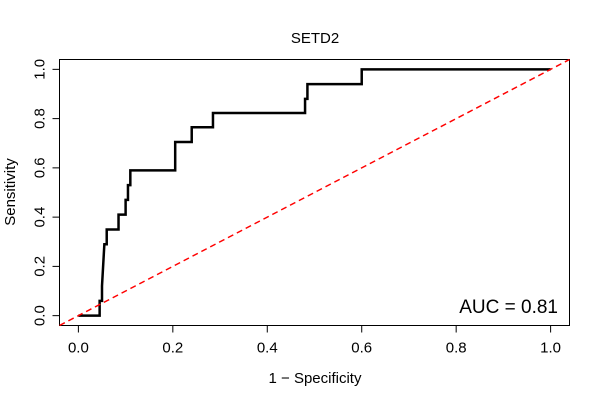  I want to click on x-tick-label: 0.2, so click(172, 348).